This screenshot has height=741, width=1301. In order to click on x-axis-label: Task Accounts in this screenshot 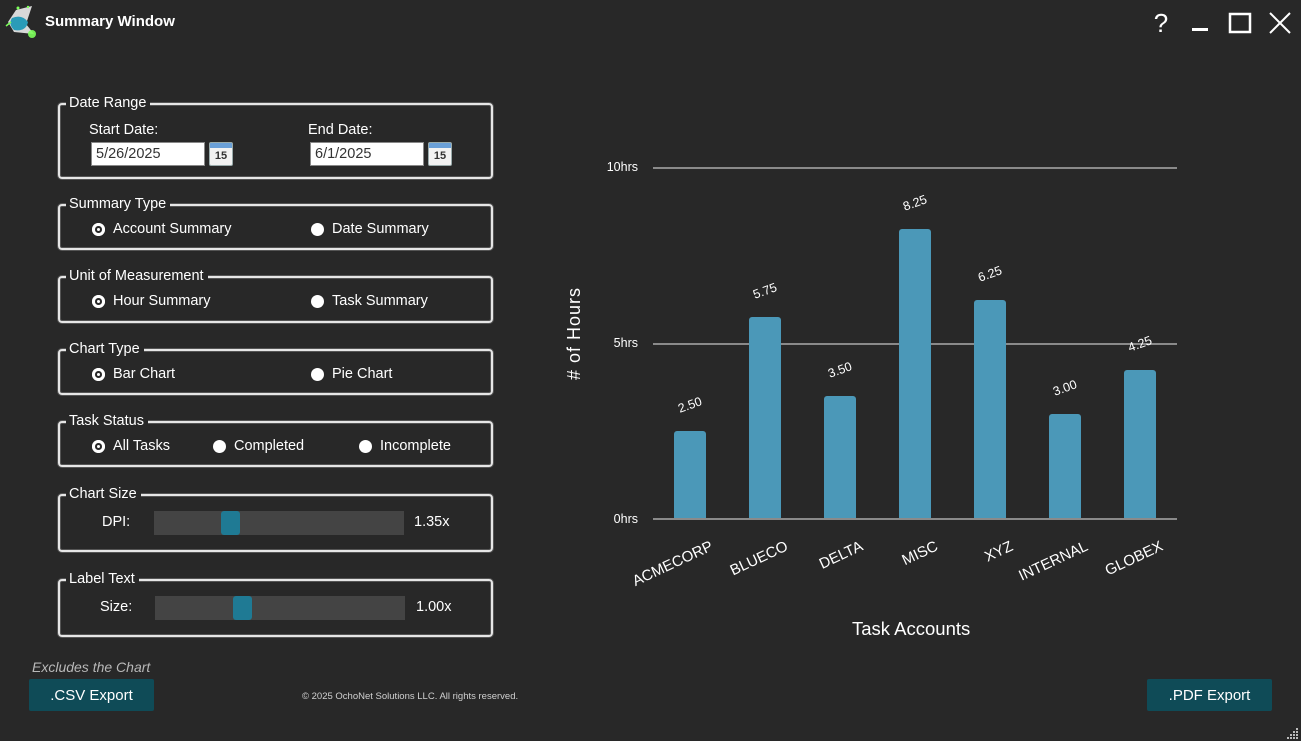, I will do `click(911, 628)`.